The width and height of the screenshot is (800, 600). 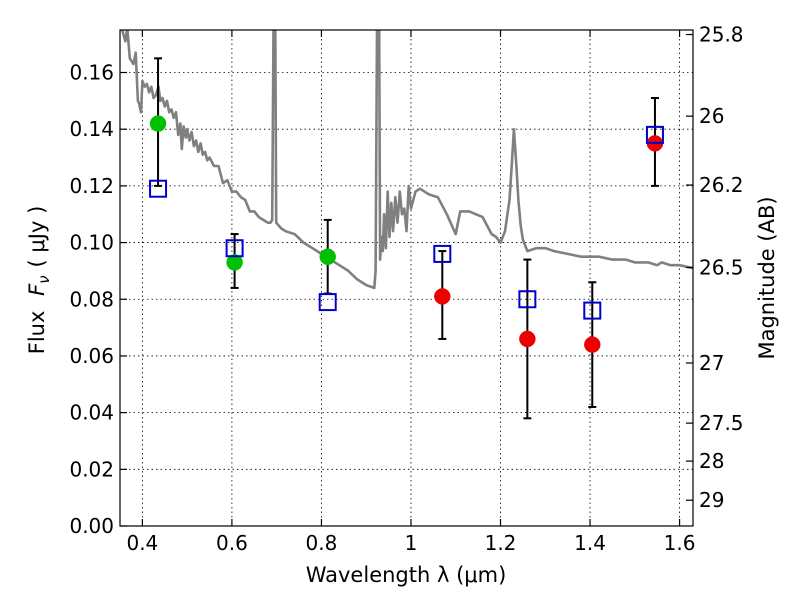 I want to click on y-axis-label-unit: ( μJy ), so click(x=37, y=237).